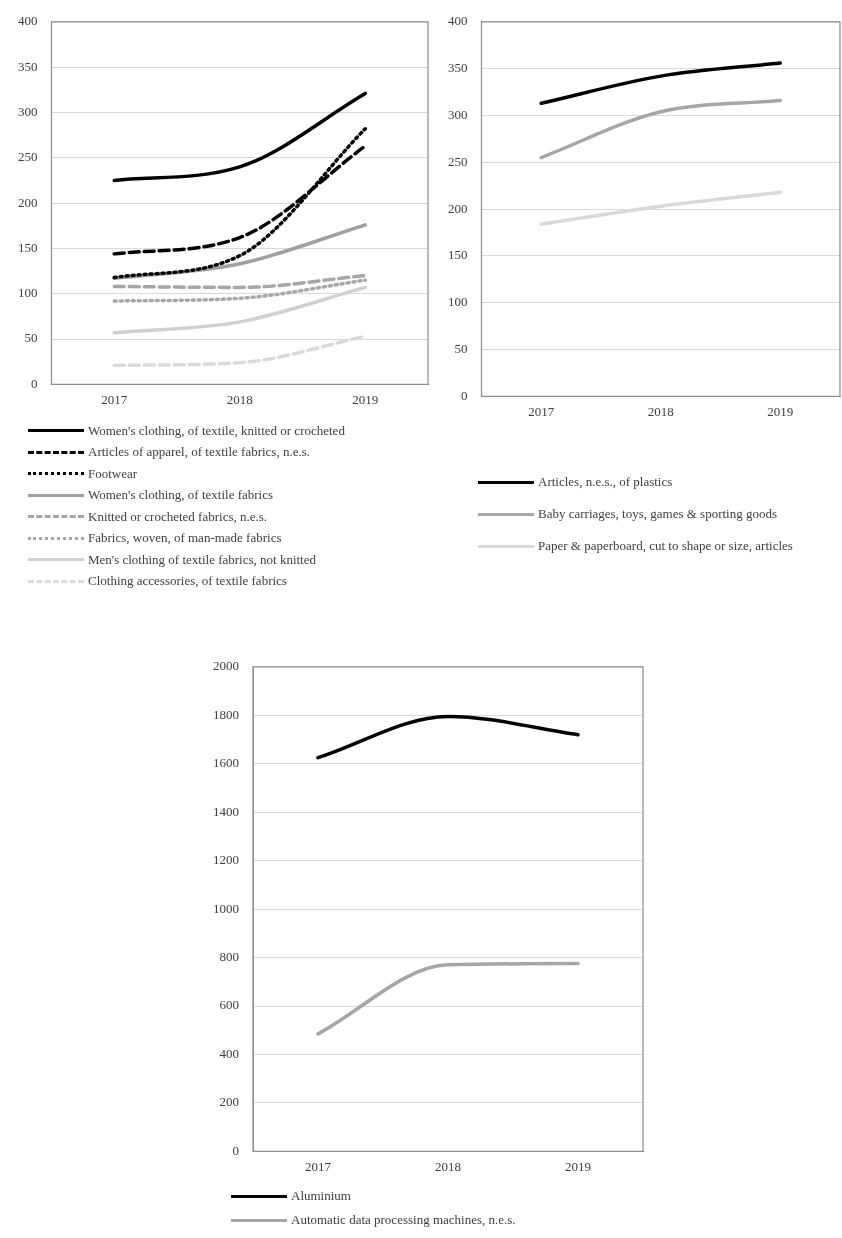  I want to click on y-tick-label: 1400, so click(226, 811).